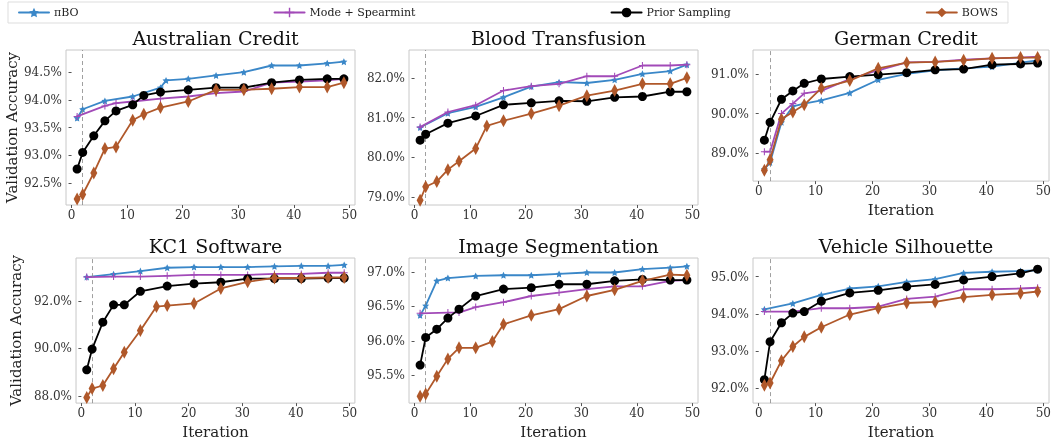  Describe the element at coordinates (385, 271) in the screenshot. I see `y-tick-label: 97.0%` at that location.